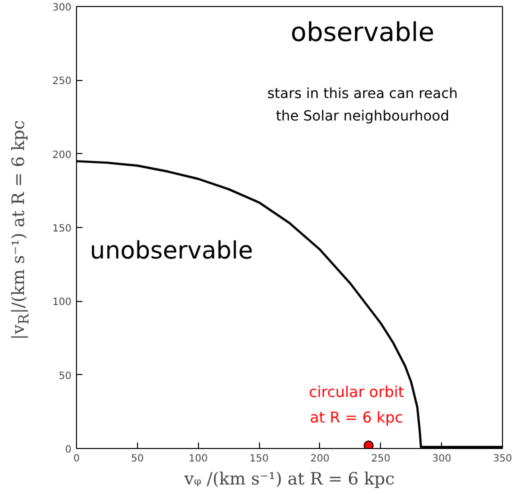 Image resolution: width=522 pixels, height=495 pixels. What do you see at coordinates (356, 404) in the screenshot?
I see `annotation: circular orbit at R = 6 kpc` at bounding box center [356, 404].